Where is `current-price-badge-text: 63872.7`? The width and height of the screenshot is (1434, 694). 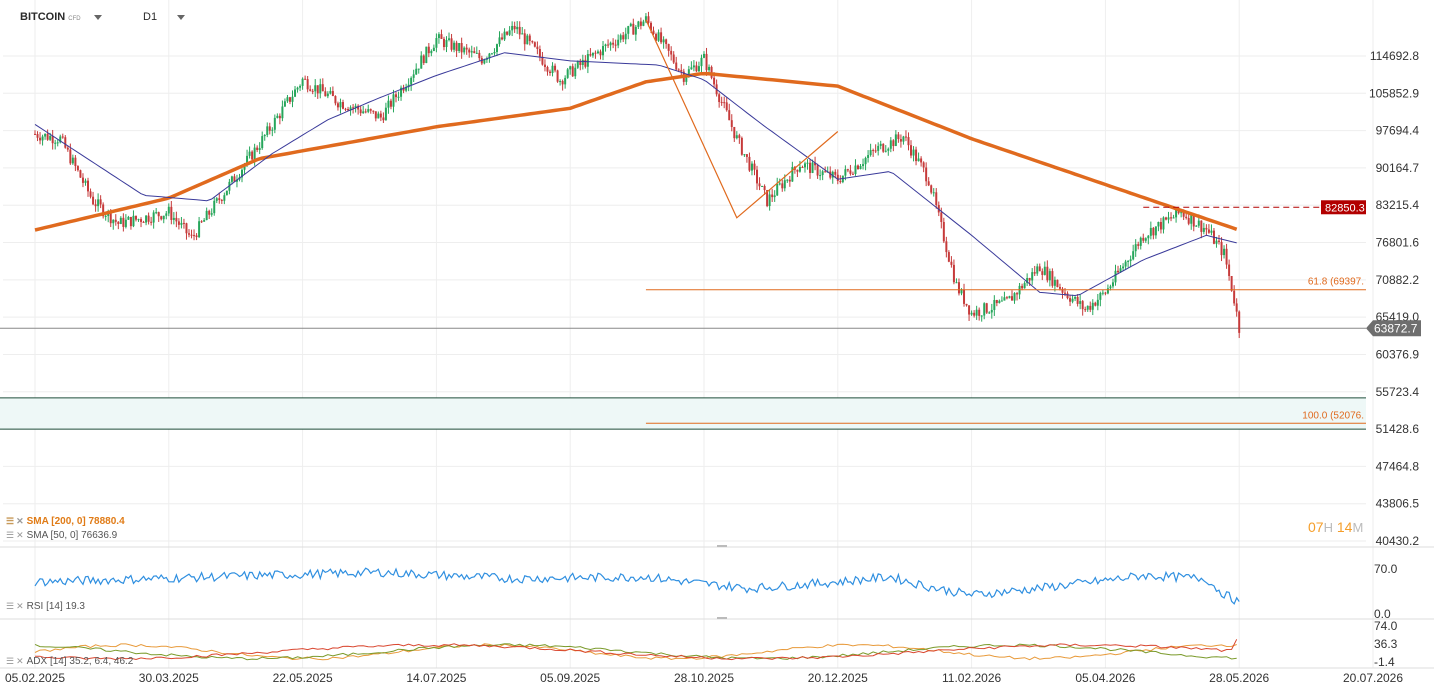 current-price-badge-text: 63872.7 is located at coordinates (1396, 328).